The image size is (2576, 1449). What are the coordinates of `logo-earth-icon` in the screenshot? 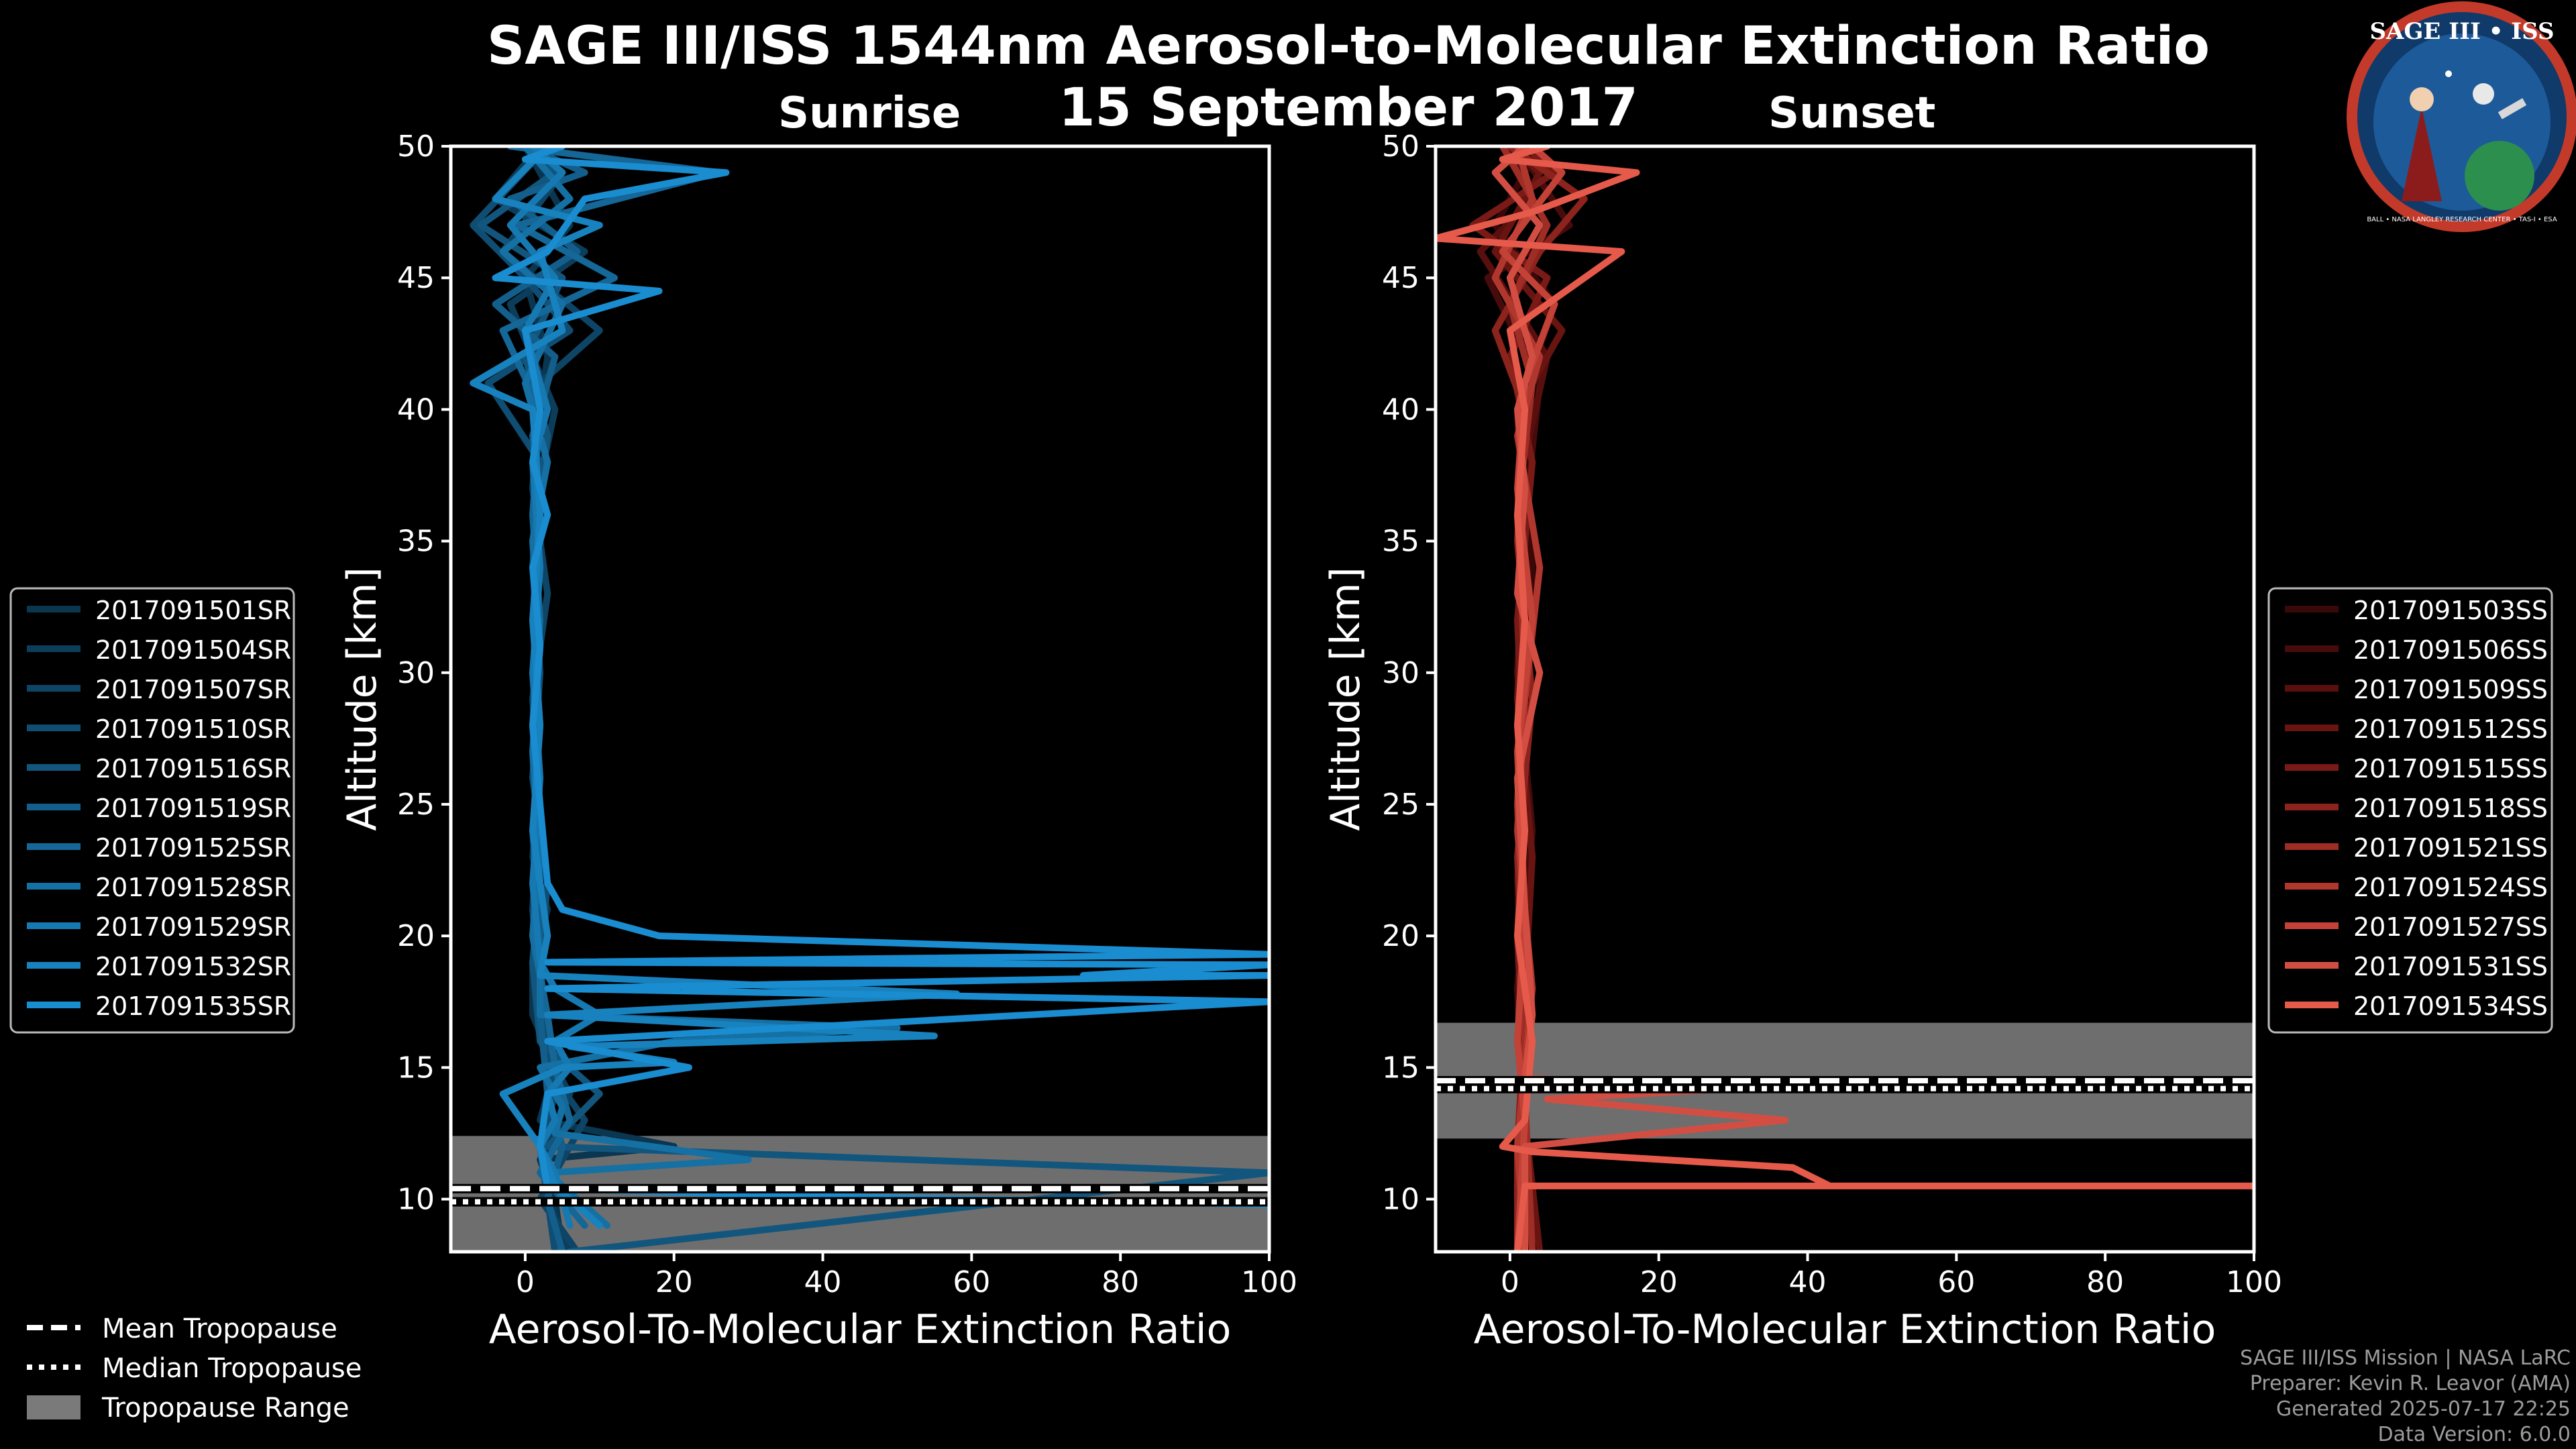 It's located at (2499, 176).